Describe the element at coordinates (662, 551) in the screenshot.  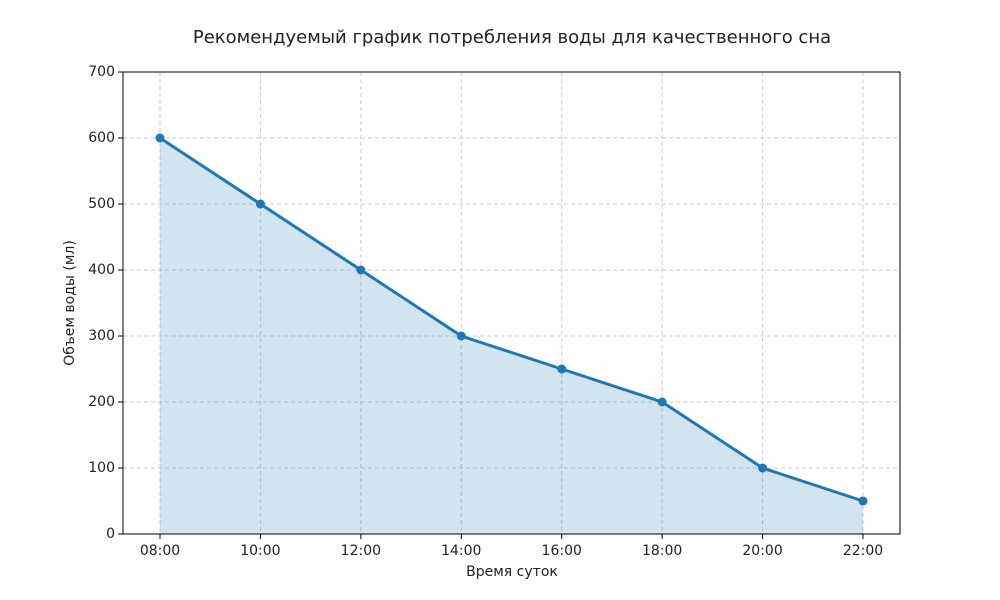
I see `x-tick-label: 18:00` at that location.